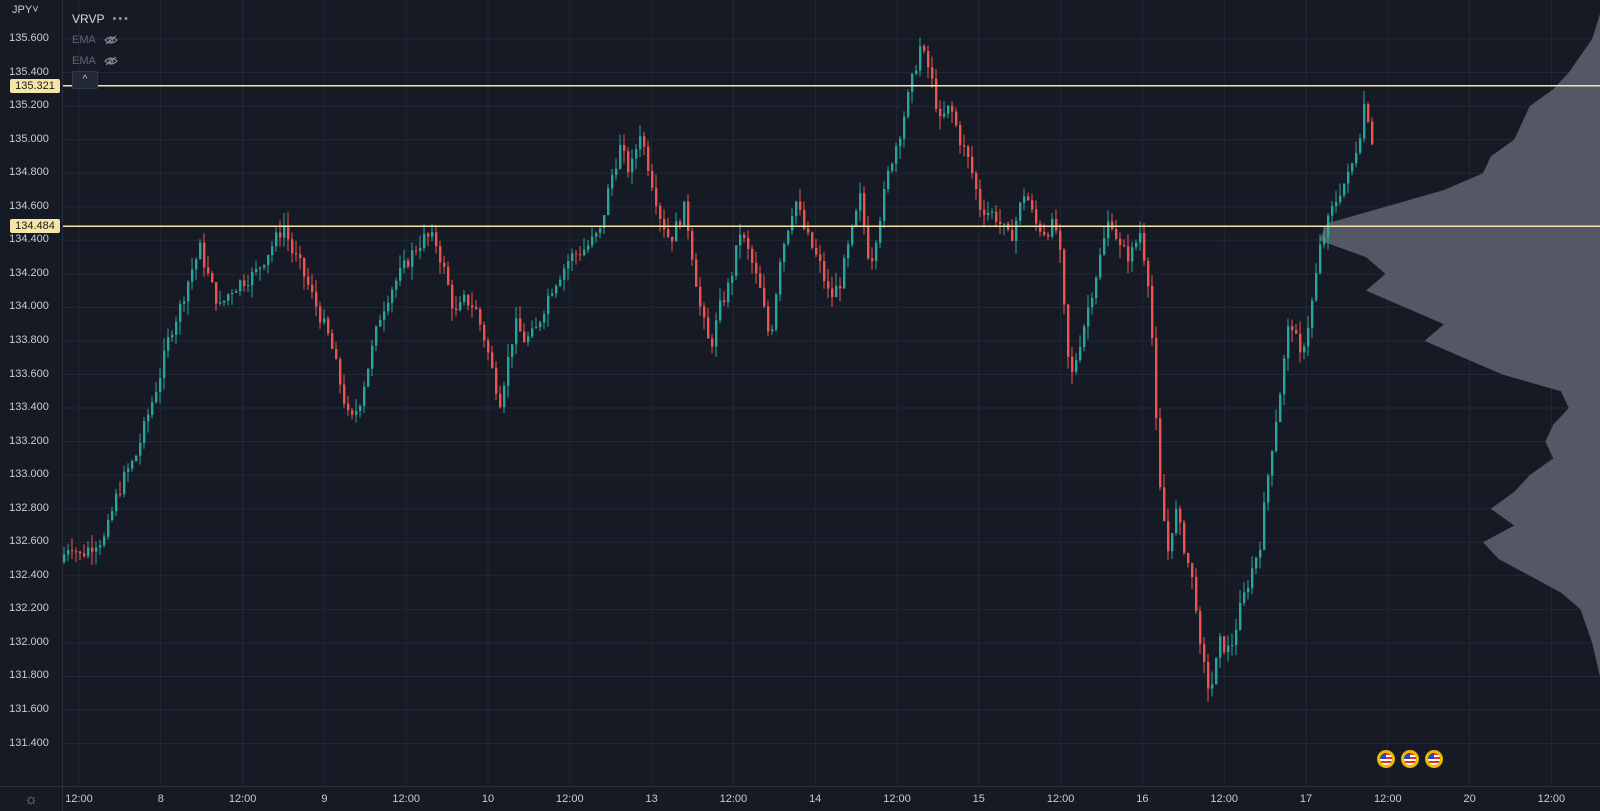 The image size is (1600, 811). Describe the element at coordinates (160, 799) in the screenshot. I see `x-tick-label: 8` at that location.